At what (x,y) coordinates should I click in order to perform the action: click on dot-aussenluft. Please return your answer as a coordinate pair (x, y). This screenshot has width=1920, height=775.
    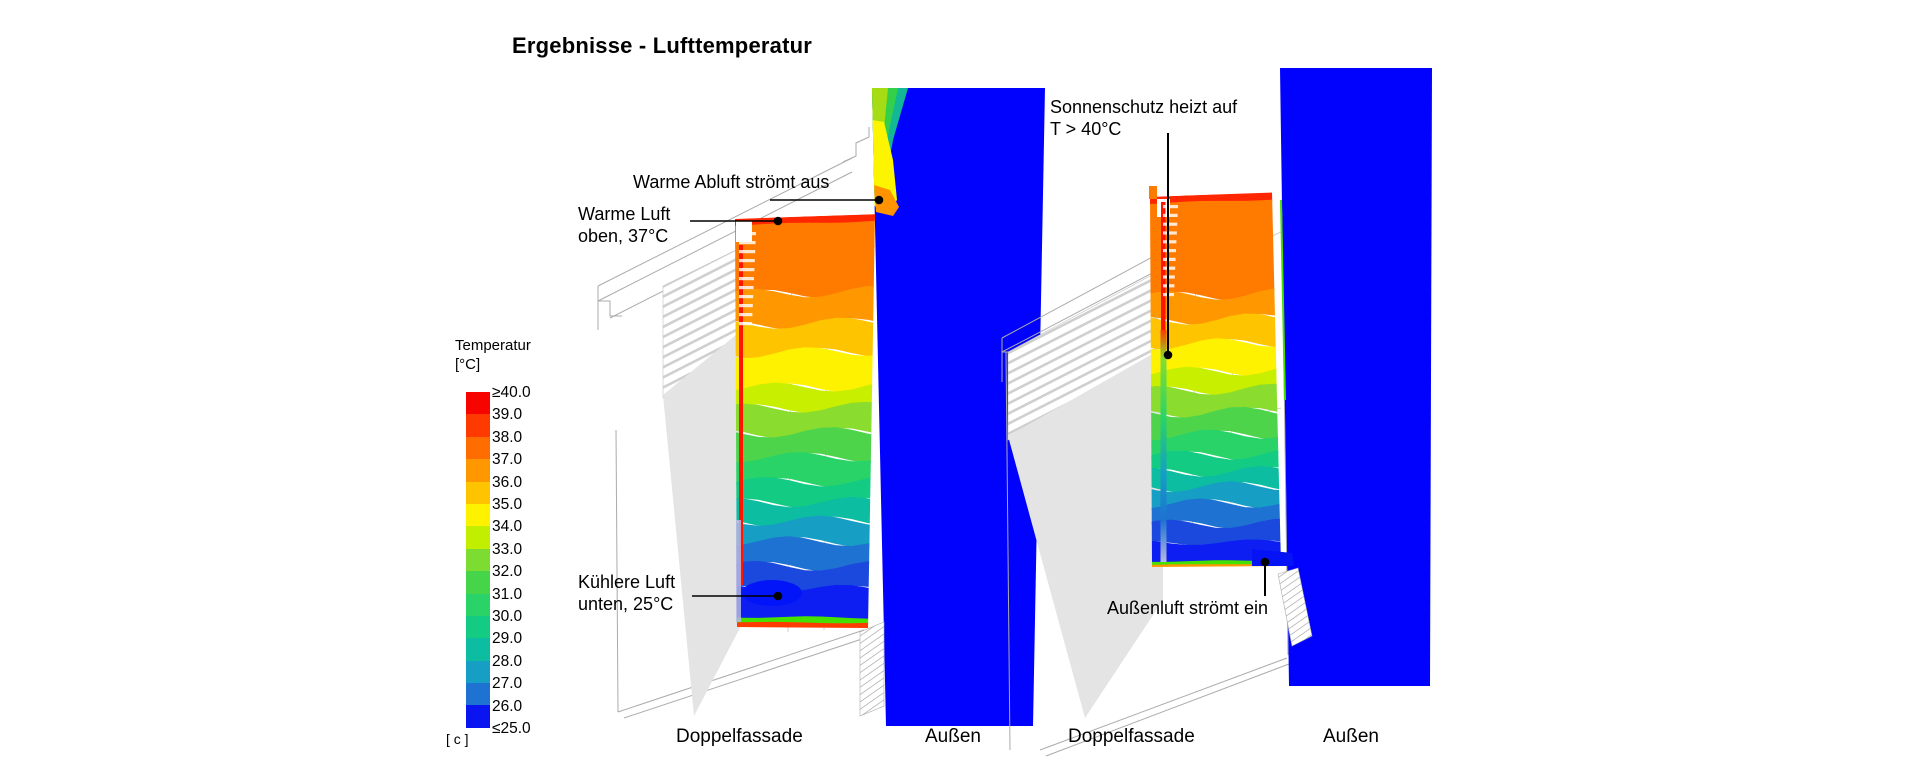
    Looking at the image, I should click on (1265, 562).